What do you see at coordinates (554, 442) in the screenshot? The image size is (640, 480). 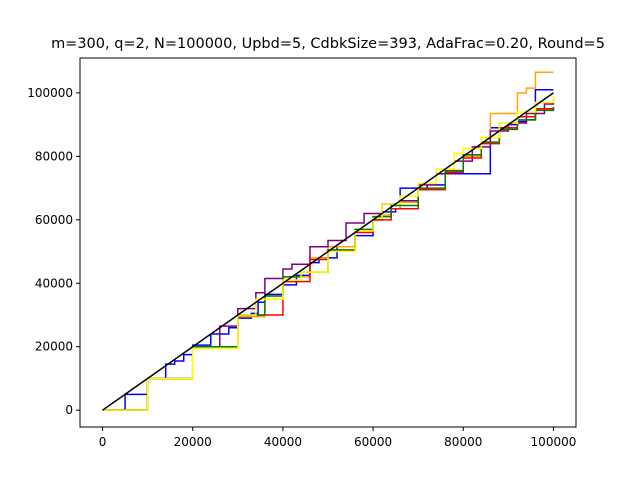 I see `x-tick-label: 100000` at bounding box center [554, 442].